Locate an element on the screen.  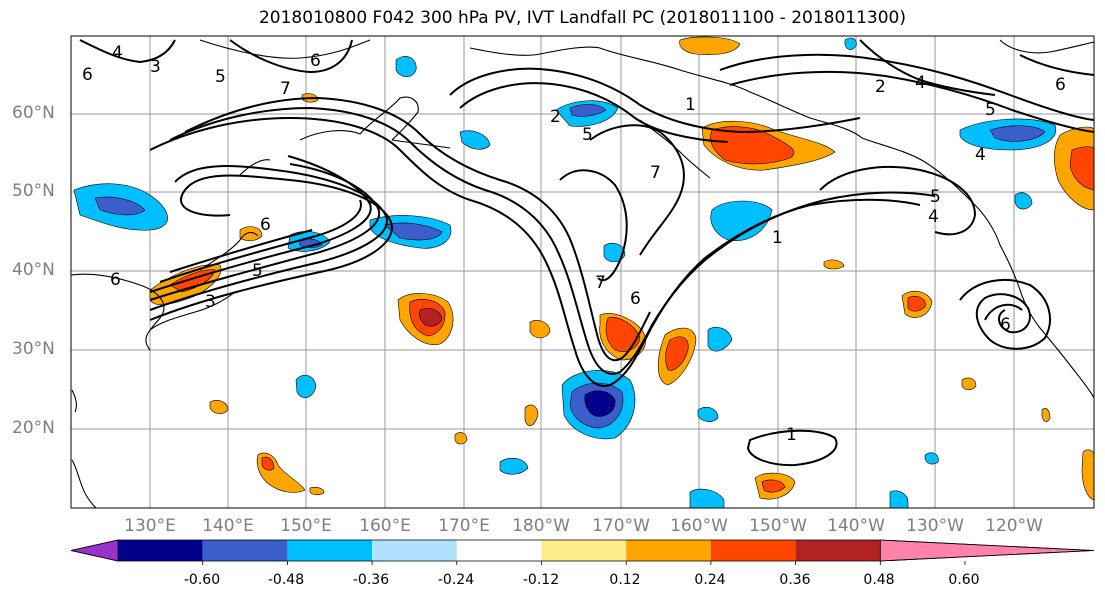
colorbar-tick-label: 0.36 is located at coordinates (795, 580).